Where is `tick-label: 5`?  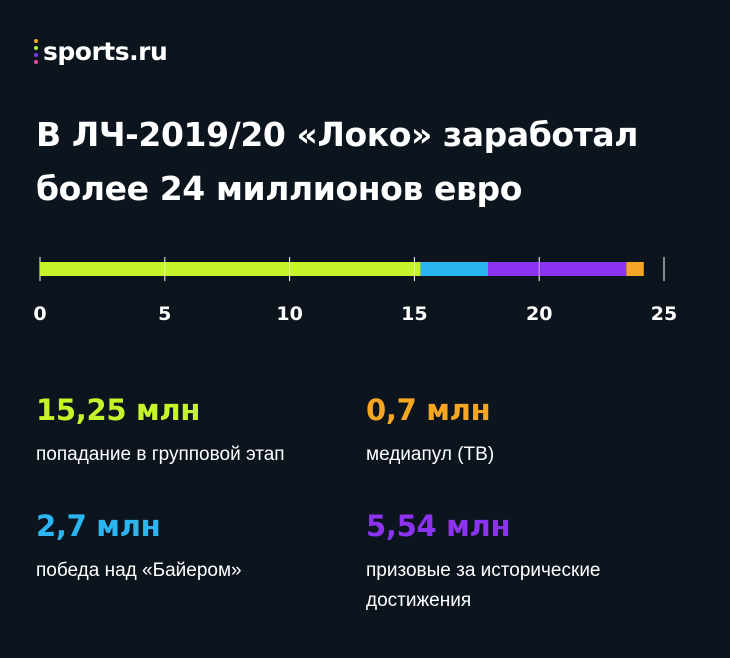
tick-label: 5 is located at coordinates (164, 314).